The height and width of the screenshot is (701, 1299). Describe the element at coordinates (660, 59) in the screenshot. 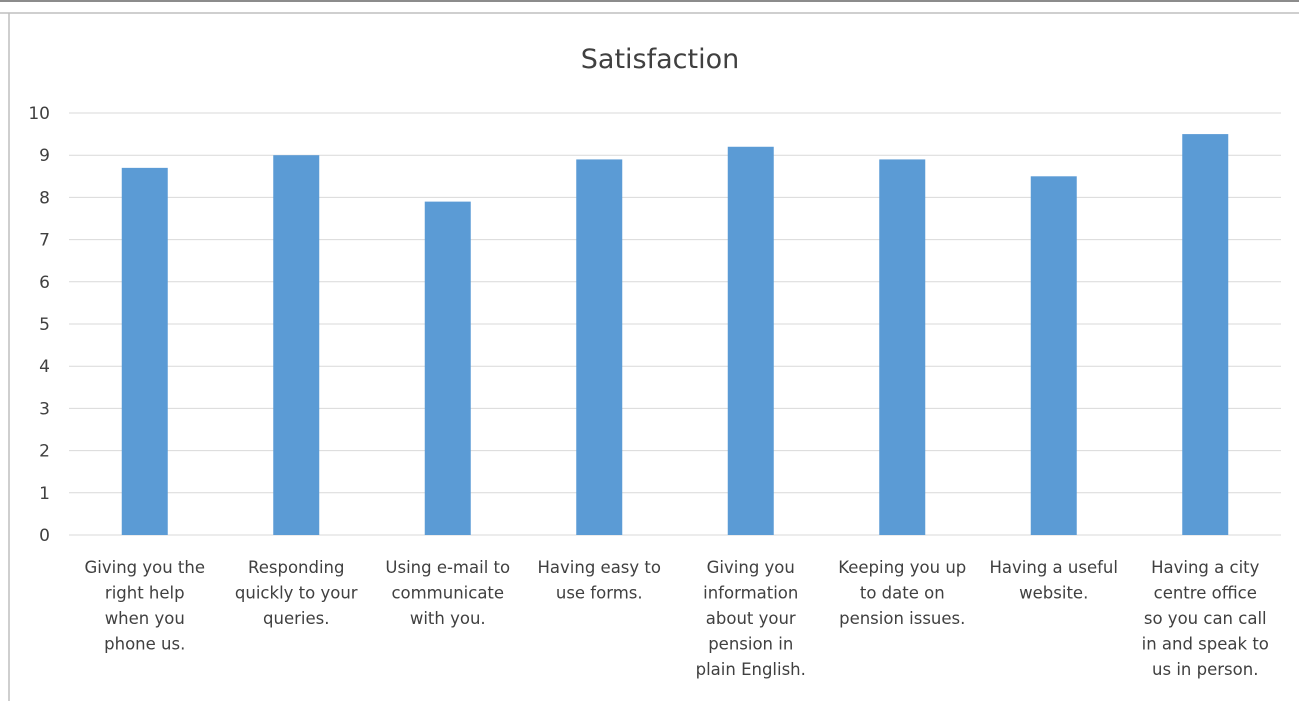

I see `chart-title: Satisfaction` at that location.